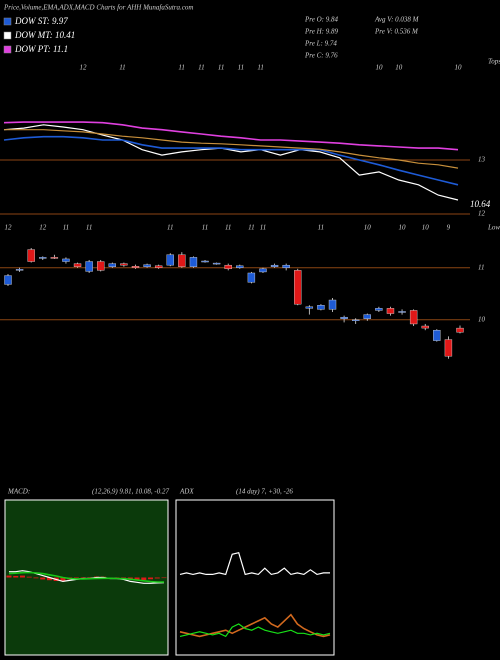 This screenshot has width=500, height=660. I want to click on panel-title: ADX, so click(186, 492).